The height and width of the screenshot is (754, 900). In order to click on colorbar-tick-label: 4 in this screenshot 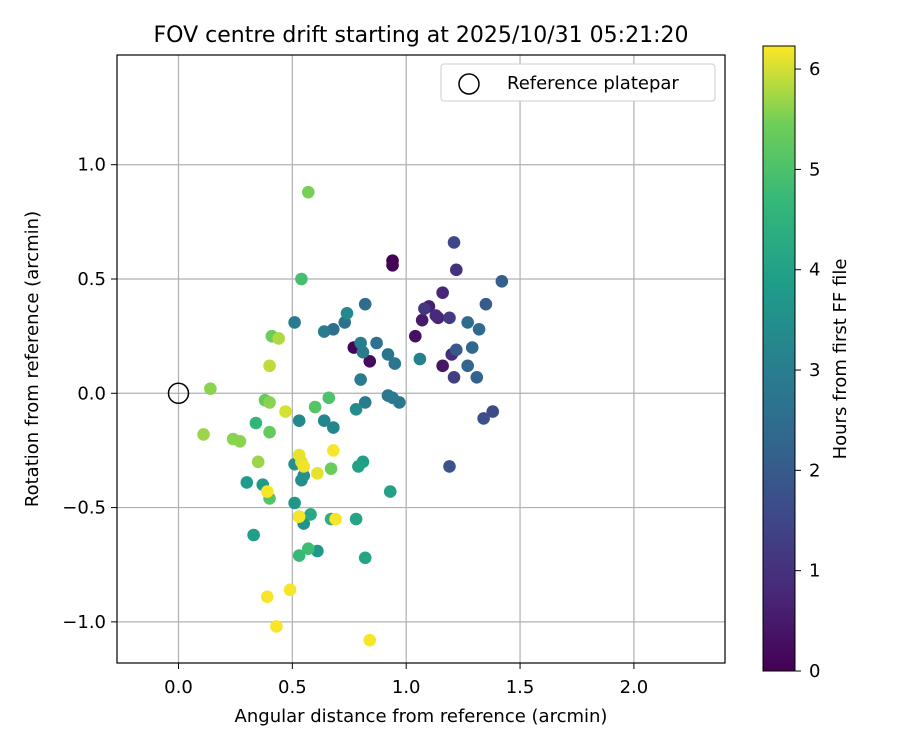, I will do `click(814, 270)`.